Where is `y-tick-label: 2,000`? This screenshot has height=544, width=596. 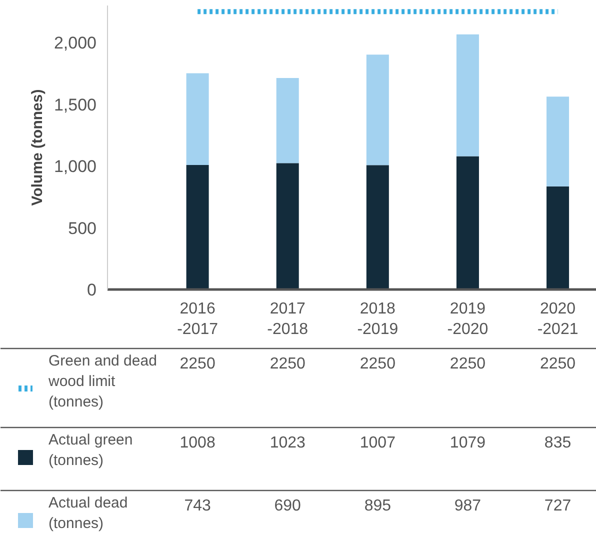 y-tick-label: 2,000 is located at coordinates (75, 43).